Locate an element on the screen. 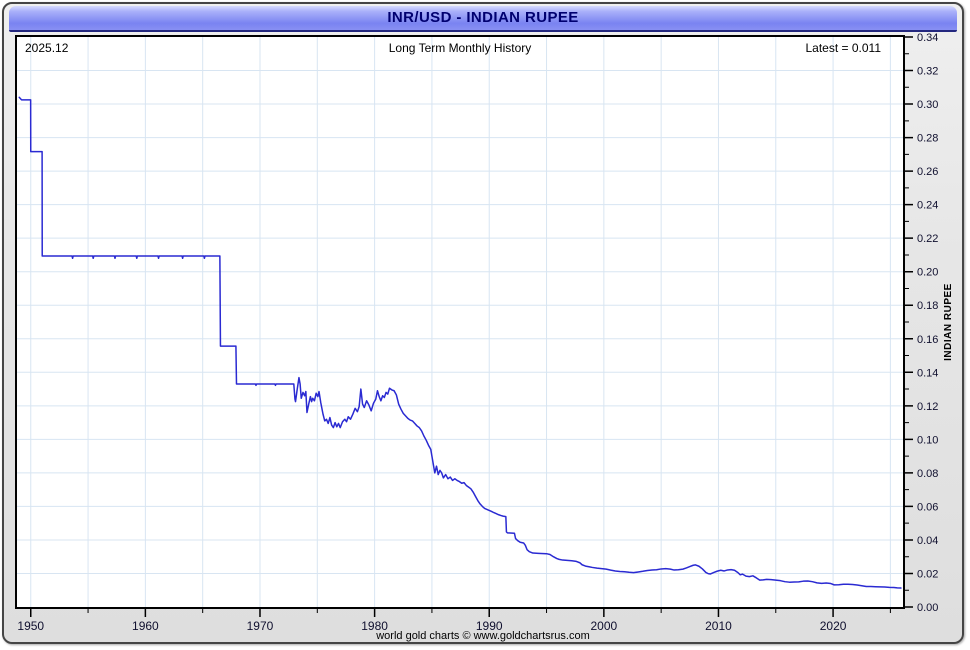 Image resolution: width=970 pixels, height=650 pixels. x-tick-label: 1960 is located at coordinates (145, 626).